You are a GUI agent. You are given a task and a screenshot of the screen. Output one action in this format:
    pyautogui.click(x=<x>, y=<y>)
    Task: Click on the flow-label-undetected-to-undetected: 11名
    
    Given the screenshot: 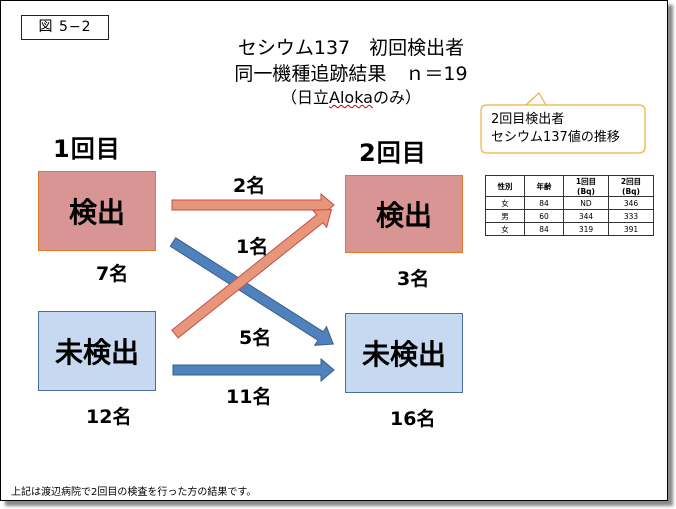 What is the action you would take?
    pyautogui.click(x=249, y=397)
    